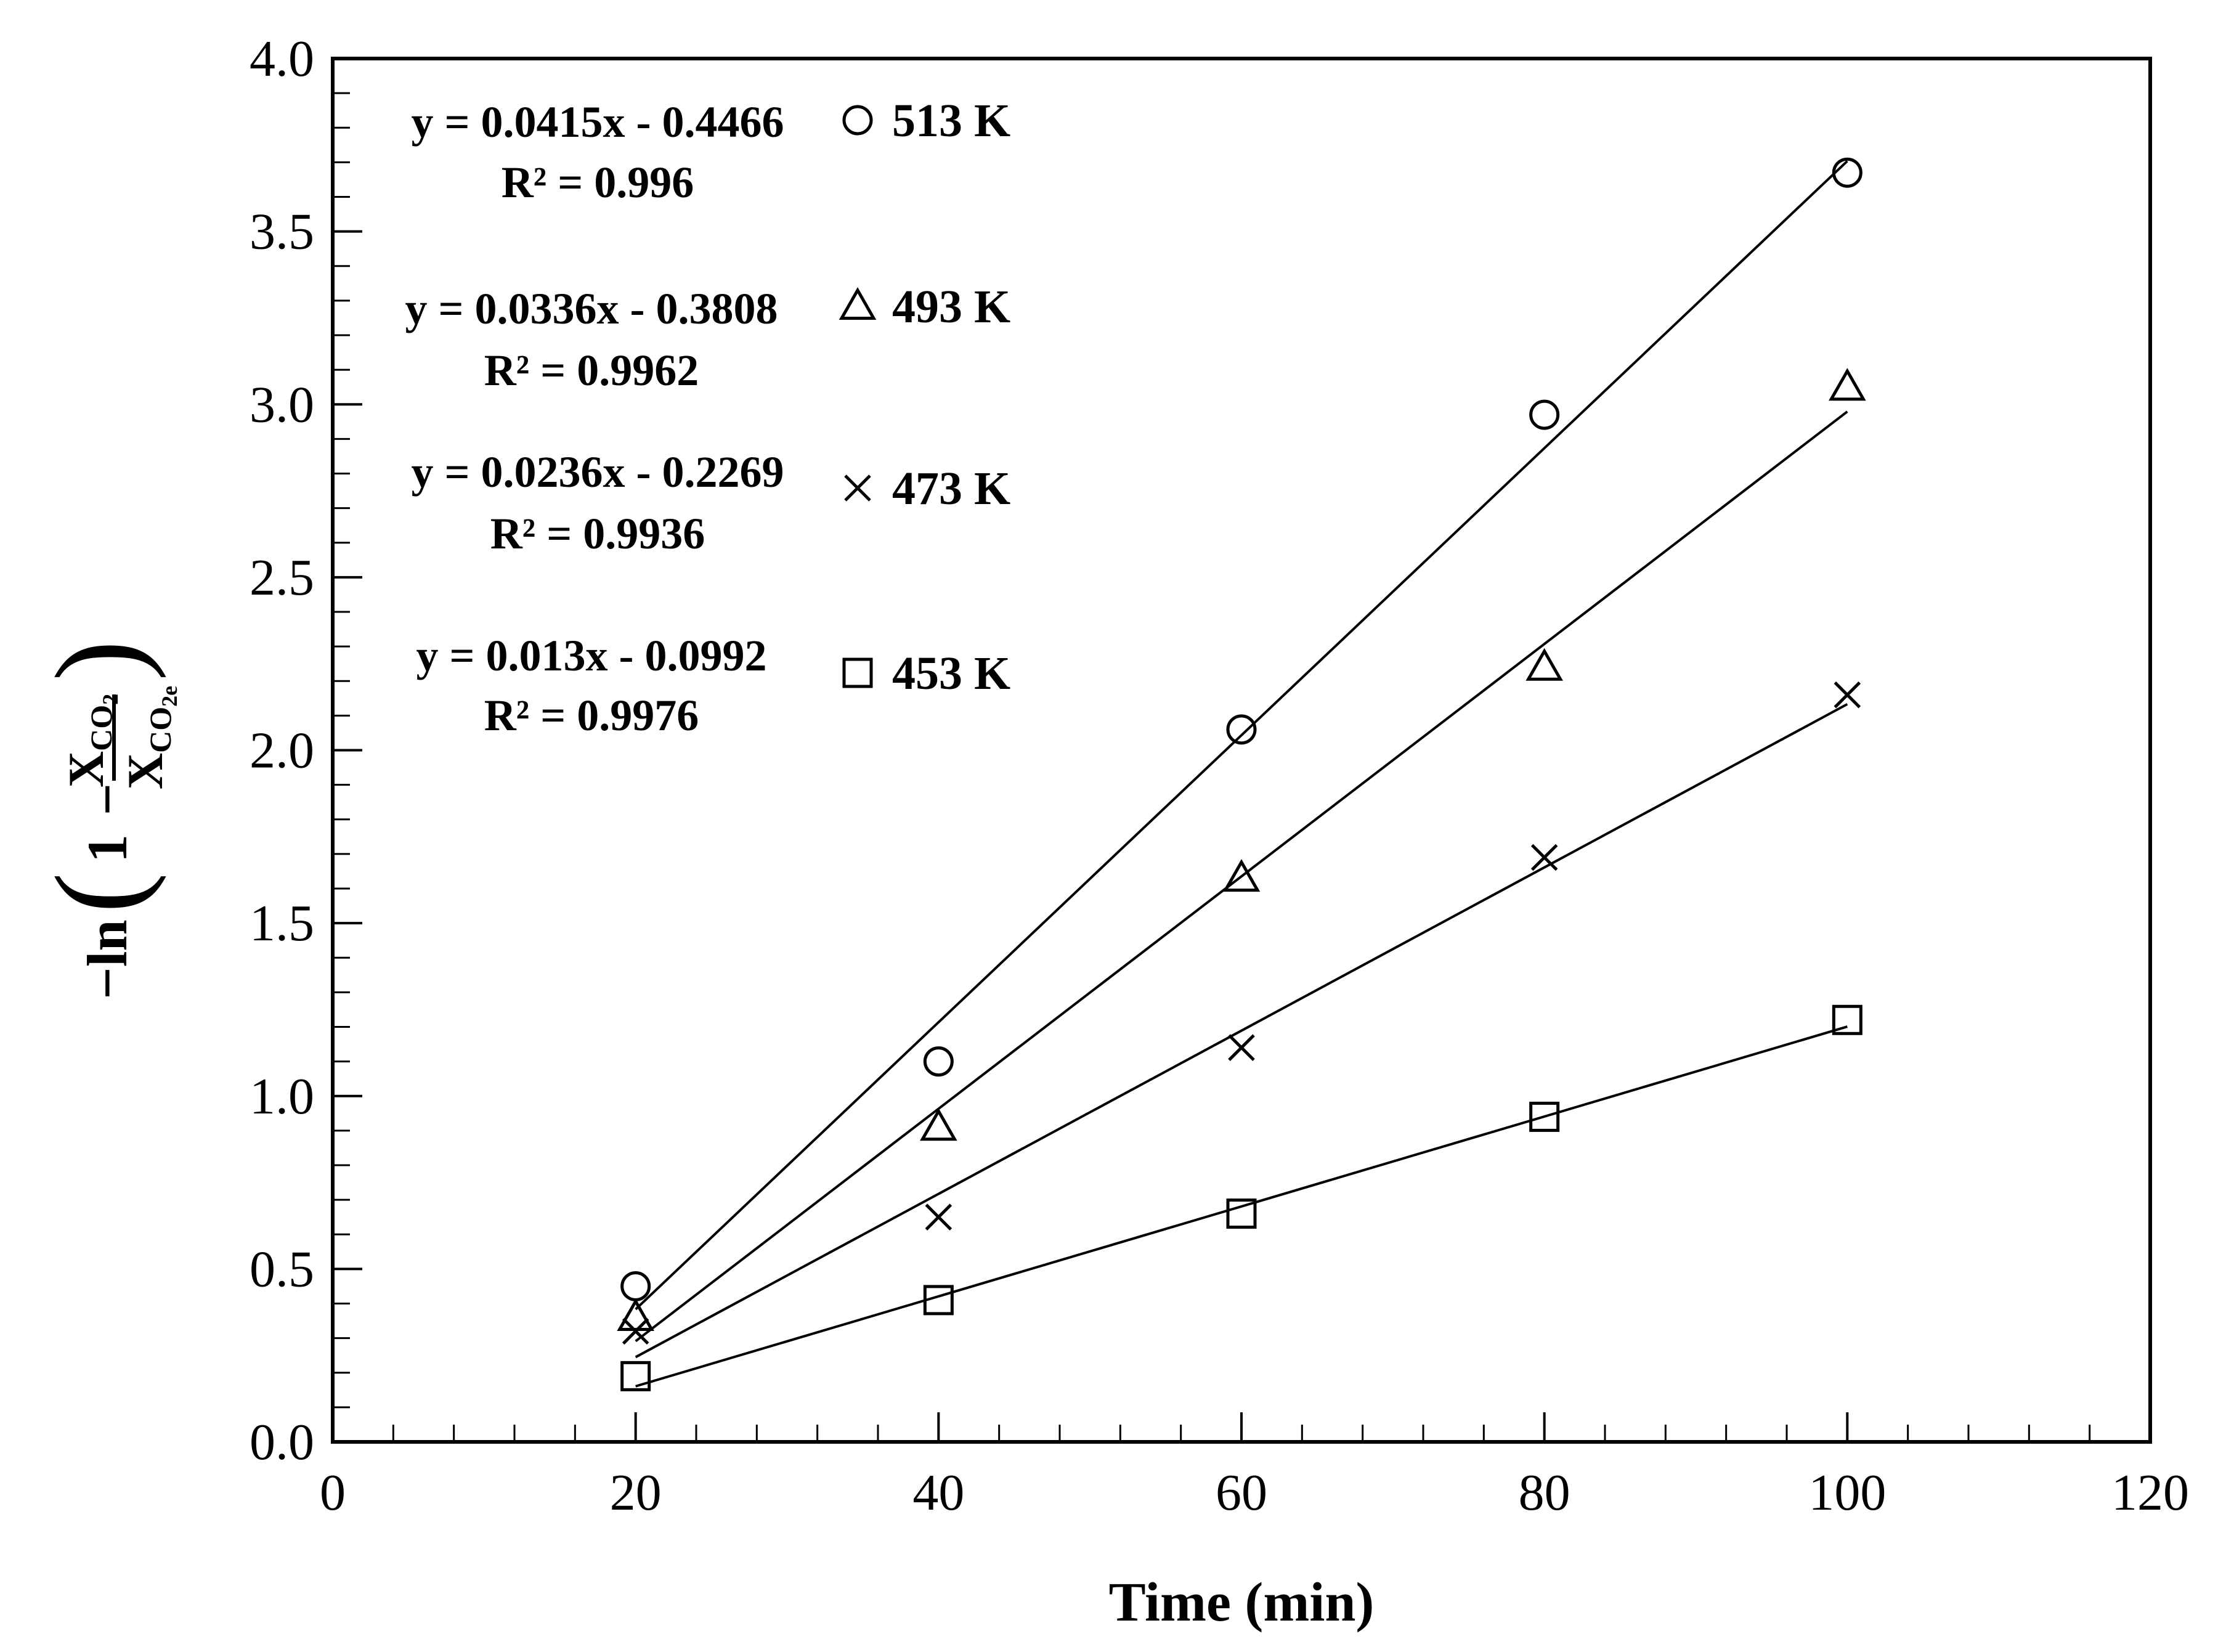 This screenshot has height=1652, width=2226. I want to click on y-tick-label: 1.5, so click(282, 923).